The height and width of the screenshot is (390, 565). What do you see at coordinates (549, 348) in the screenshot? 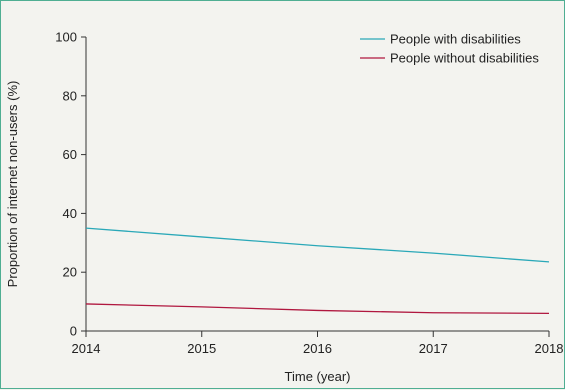
I see `x-tick-label: 2018` at bounding box center [549, 348].